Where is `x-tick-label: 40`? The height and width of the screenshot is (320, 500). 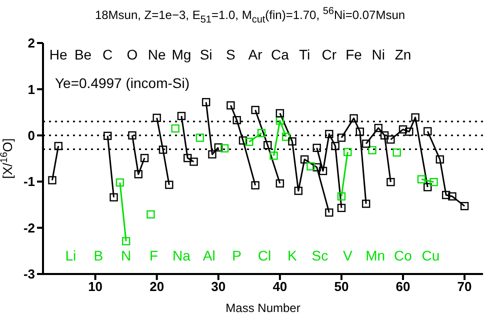
x-tick-label: 40 is located at coordinates (280, 286).